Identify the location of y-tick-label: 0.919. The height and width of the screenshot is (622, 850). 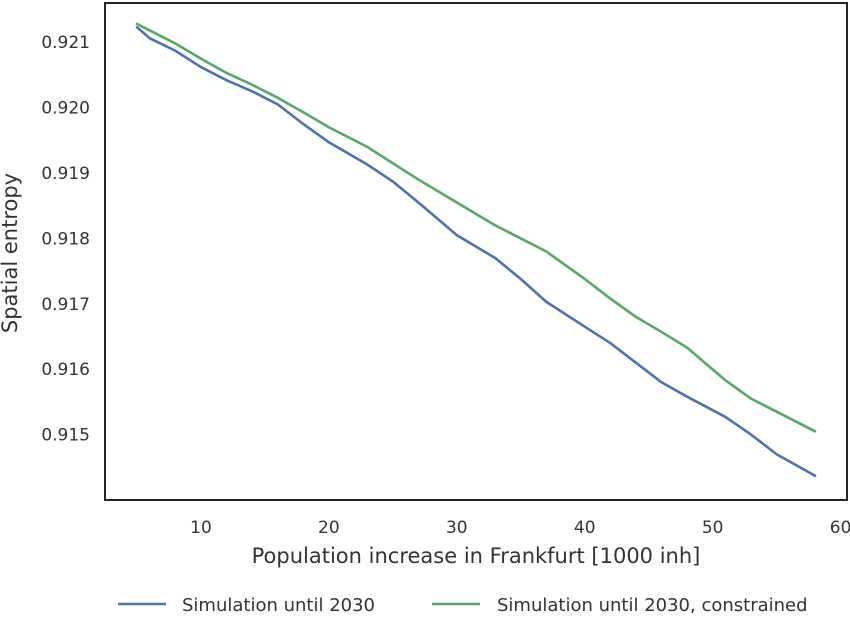
(65, 174).